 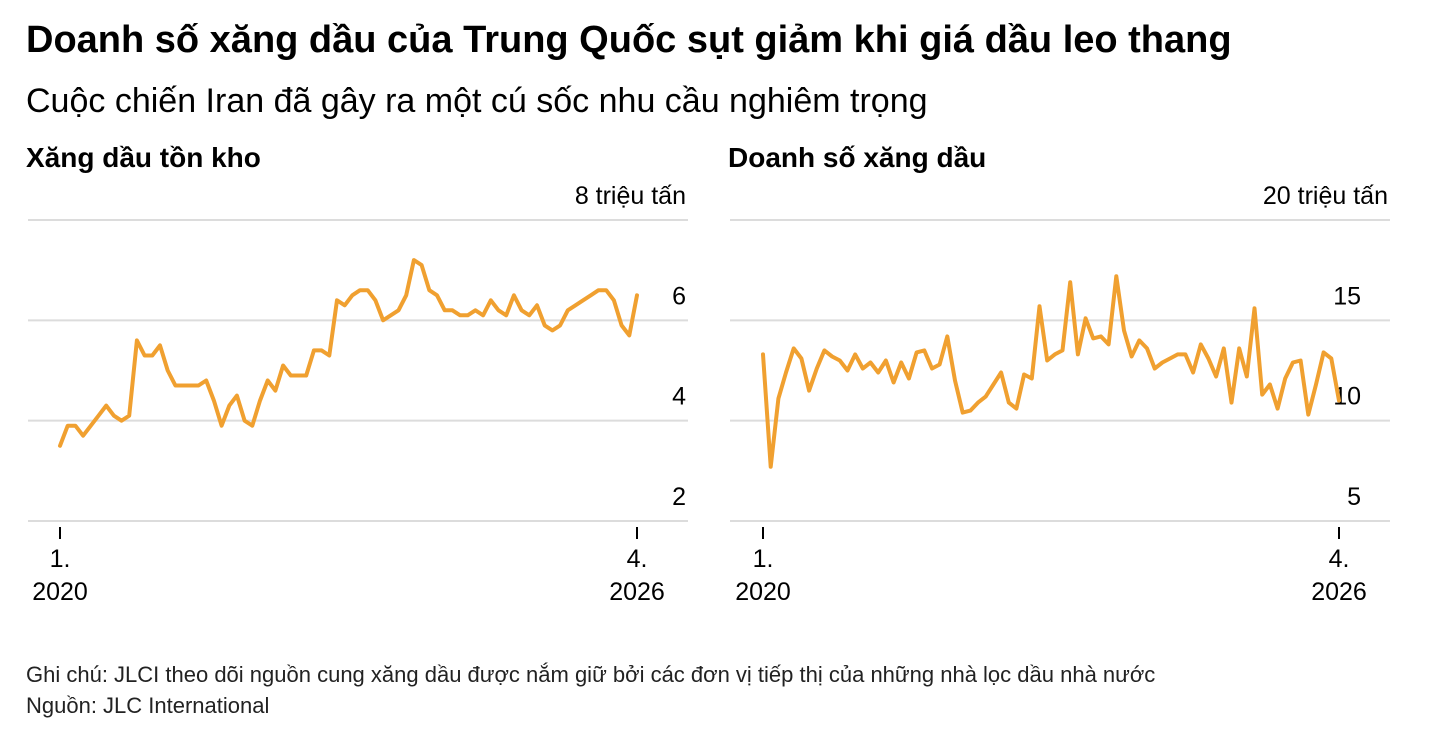 What do you see at coordinates (679, 296) in the screenshot?
I see `y-tick-label: 6` at bounding box center [679, 296].